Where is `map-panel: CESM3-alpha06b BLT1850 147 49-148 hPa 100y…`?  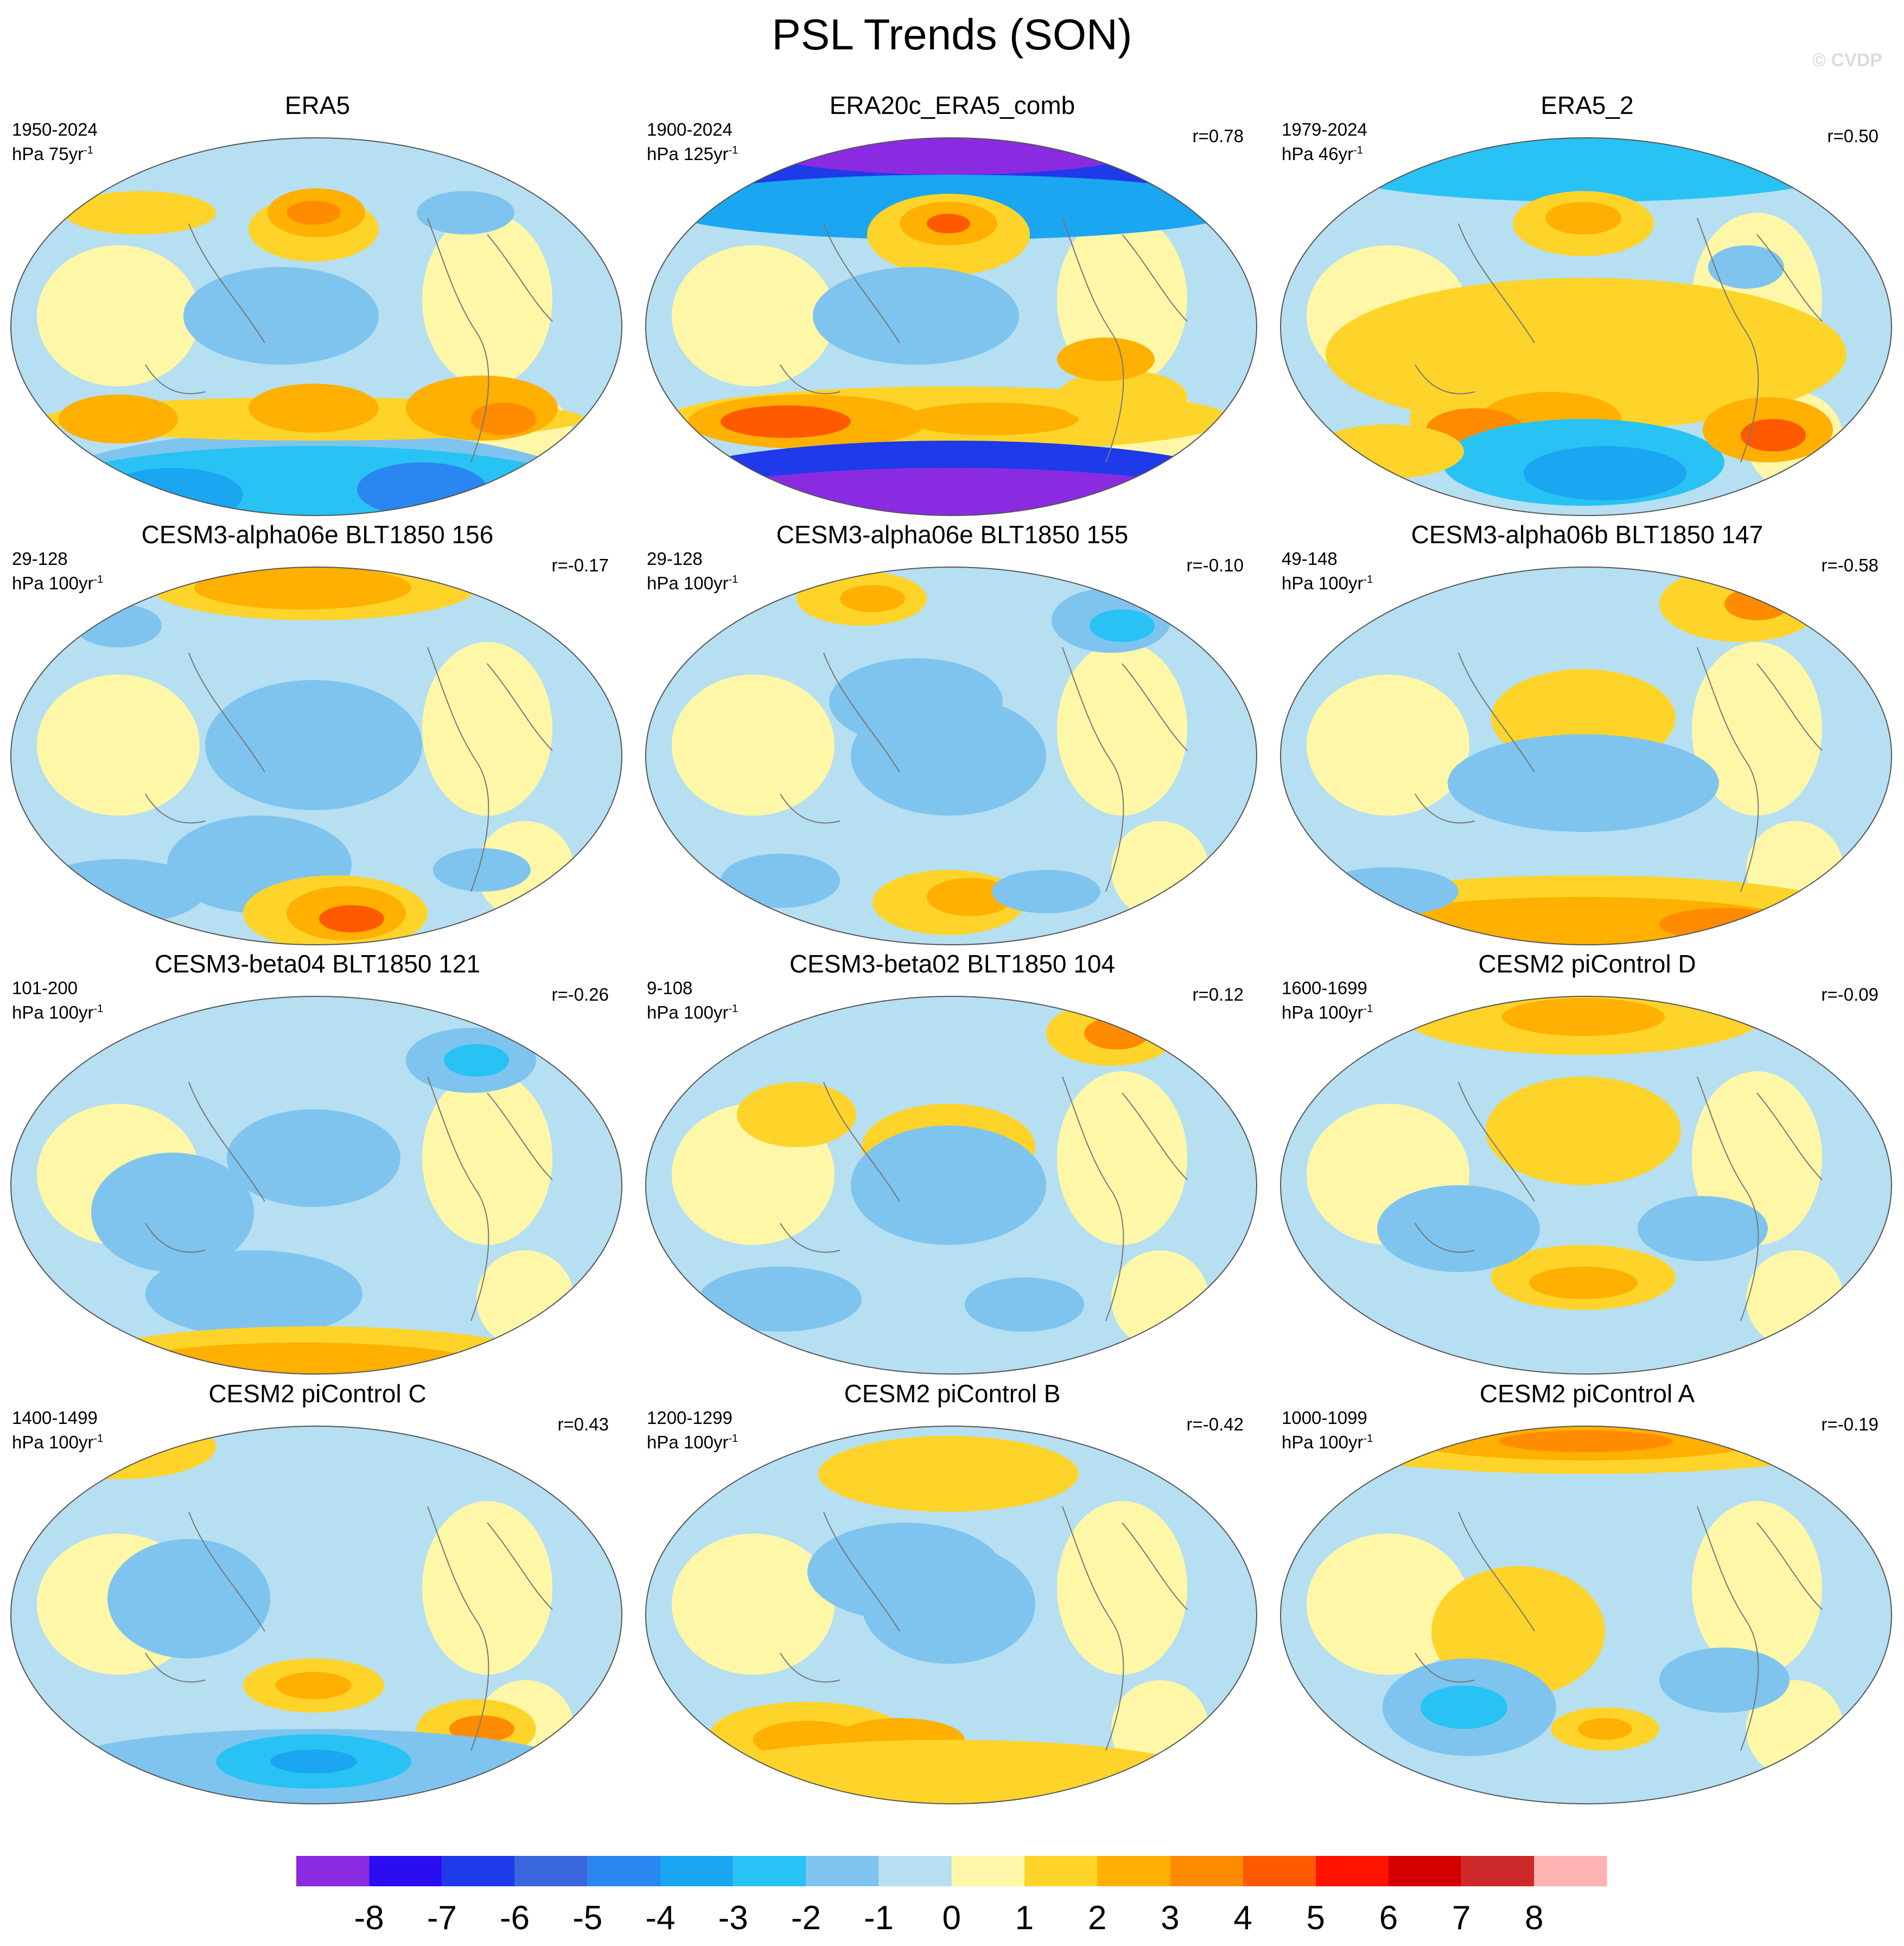
map-panel: CESM3-alpha06b BLT1850 147 49-148 hPa 100y… is located at coordinates (1587, 735).